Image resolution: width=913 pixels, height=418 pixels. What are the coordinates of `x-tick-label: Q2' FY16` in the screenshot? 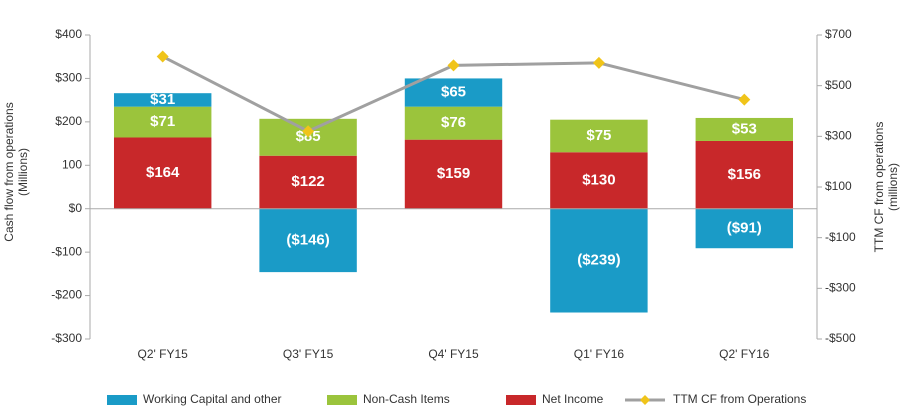 It's located at (744, 354).